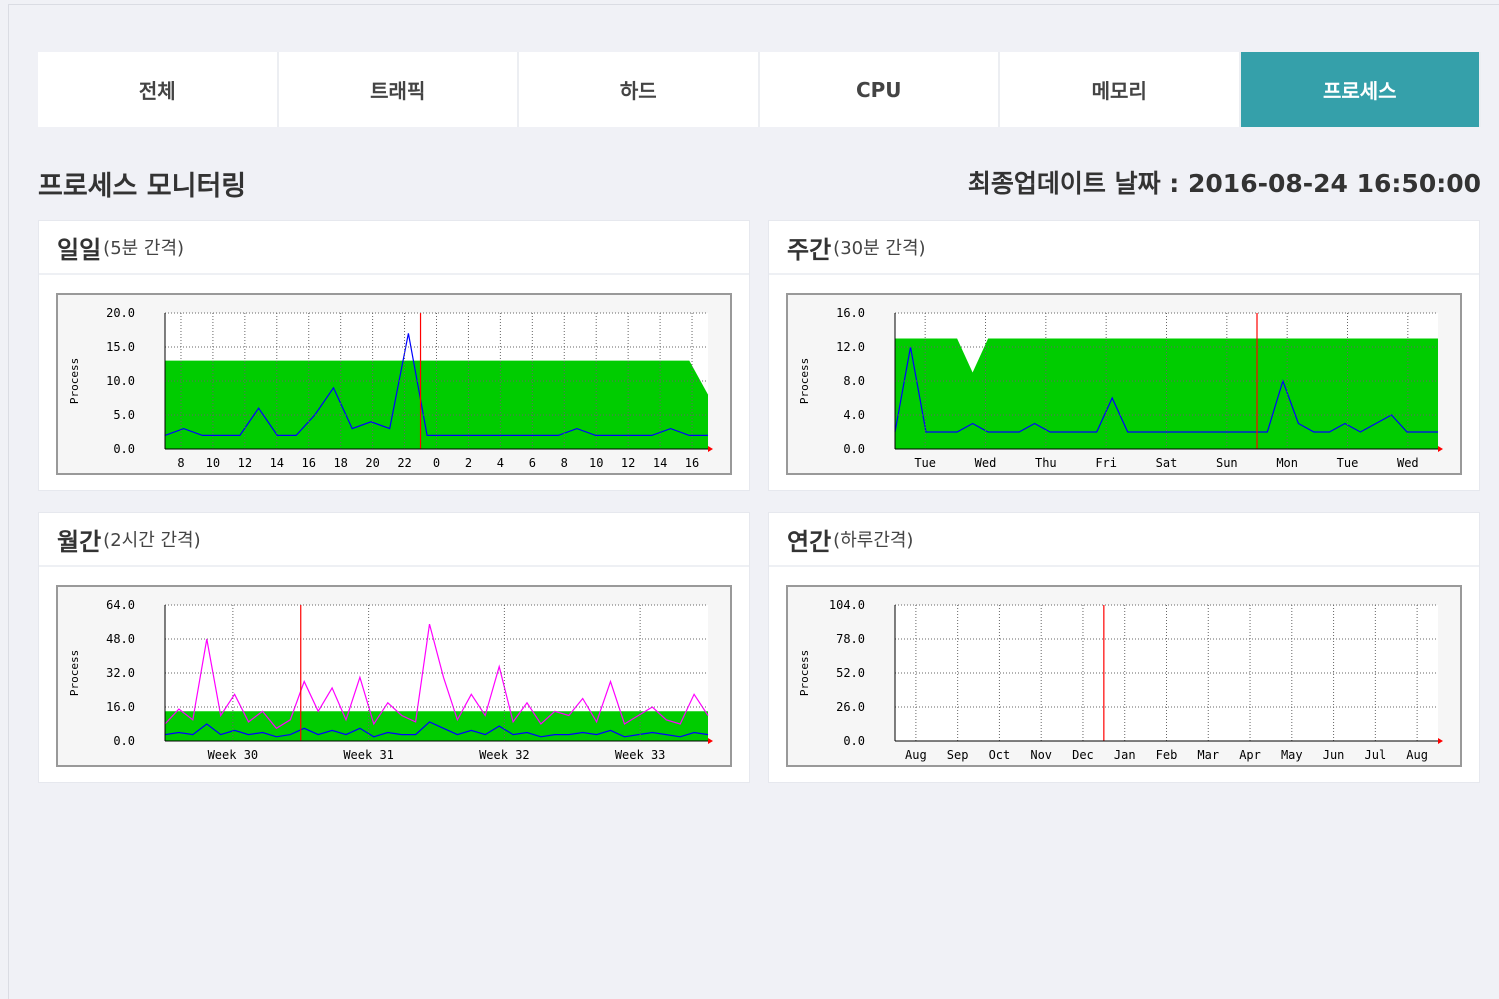 The image size is (1499, 999). What do you see at coordinates (854, 415) in the screenshot?
I see `y-tick-label: 4.0` at bounding box center [854, 415].